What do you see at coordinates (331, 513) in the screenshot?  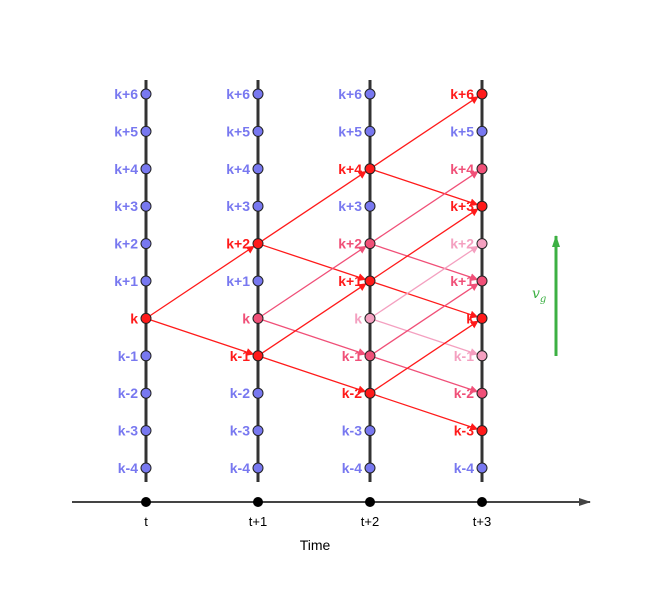 I see `time-axis: t t+1 t+2 t+3` at bounding box center [331, 513].